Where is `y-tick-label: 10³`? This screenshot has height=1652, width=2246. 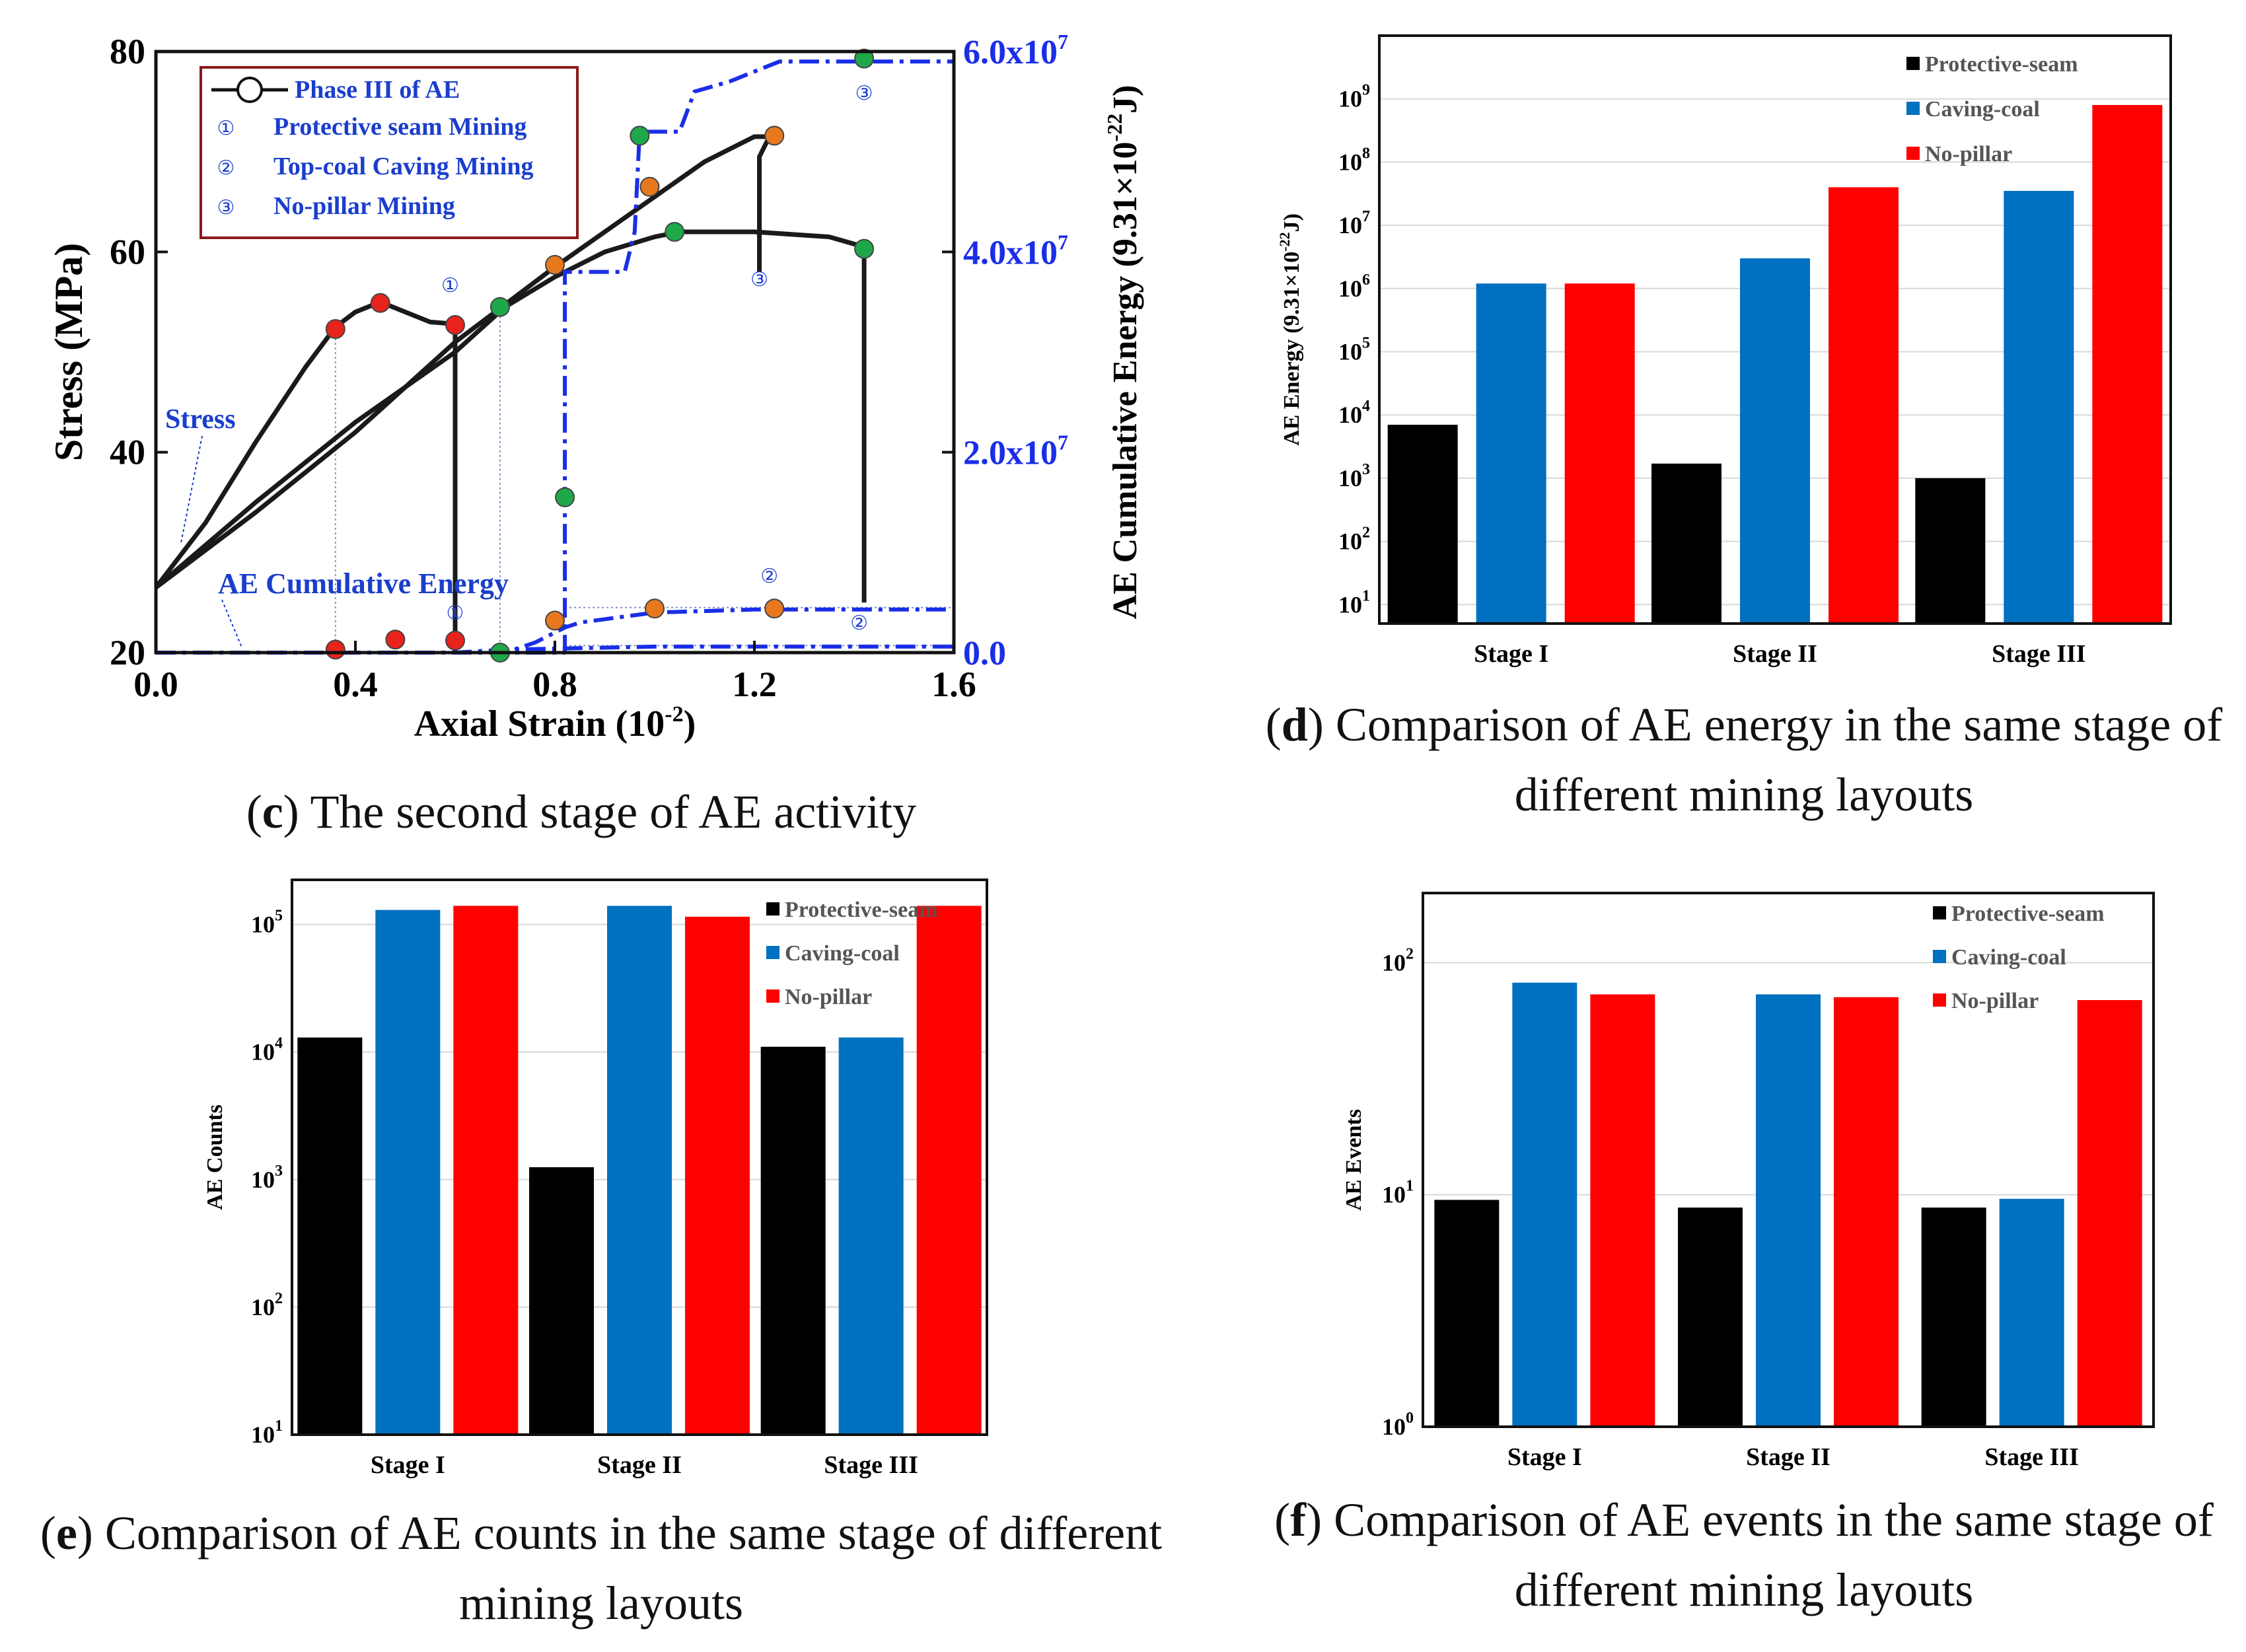 y-tick-label: 10³ is located at coordinates (267, 1178).